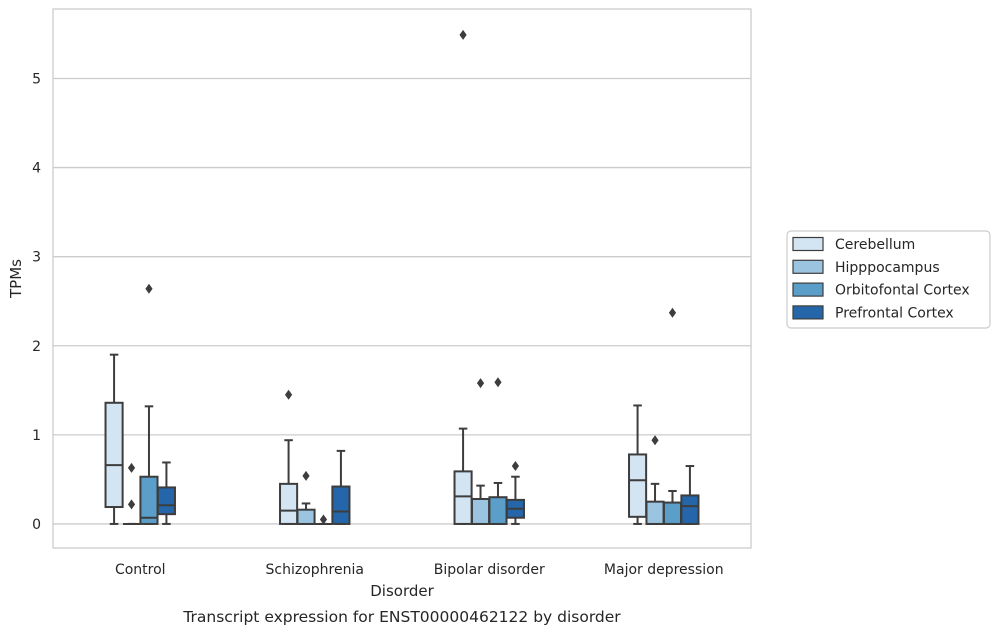  I want to click on y-tick-label: 0, so click(36, 525).